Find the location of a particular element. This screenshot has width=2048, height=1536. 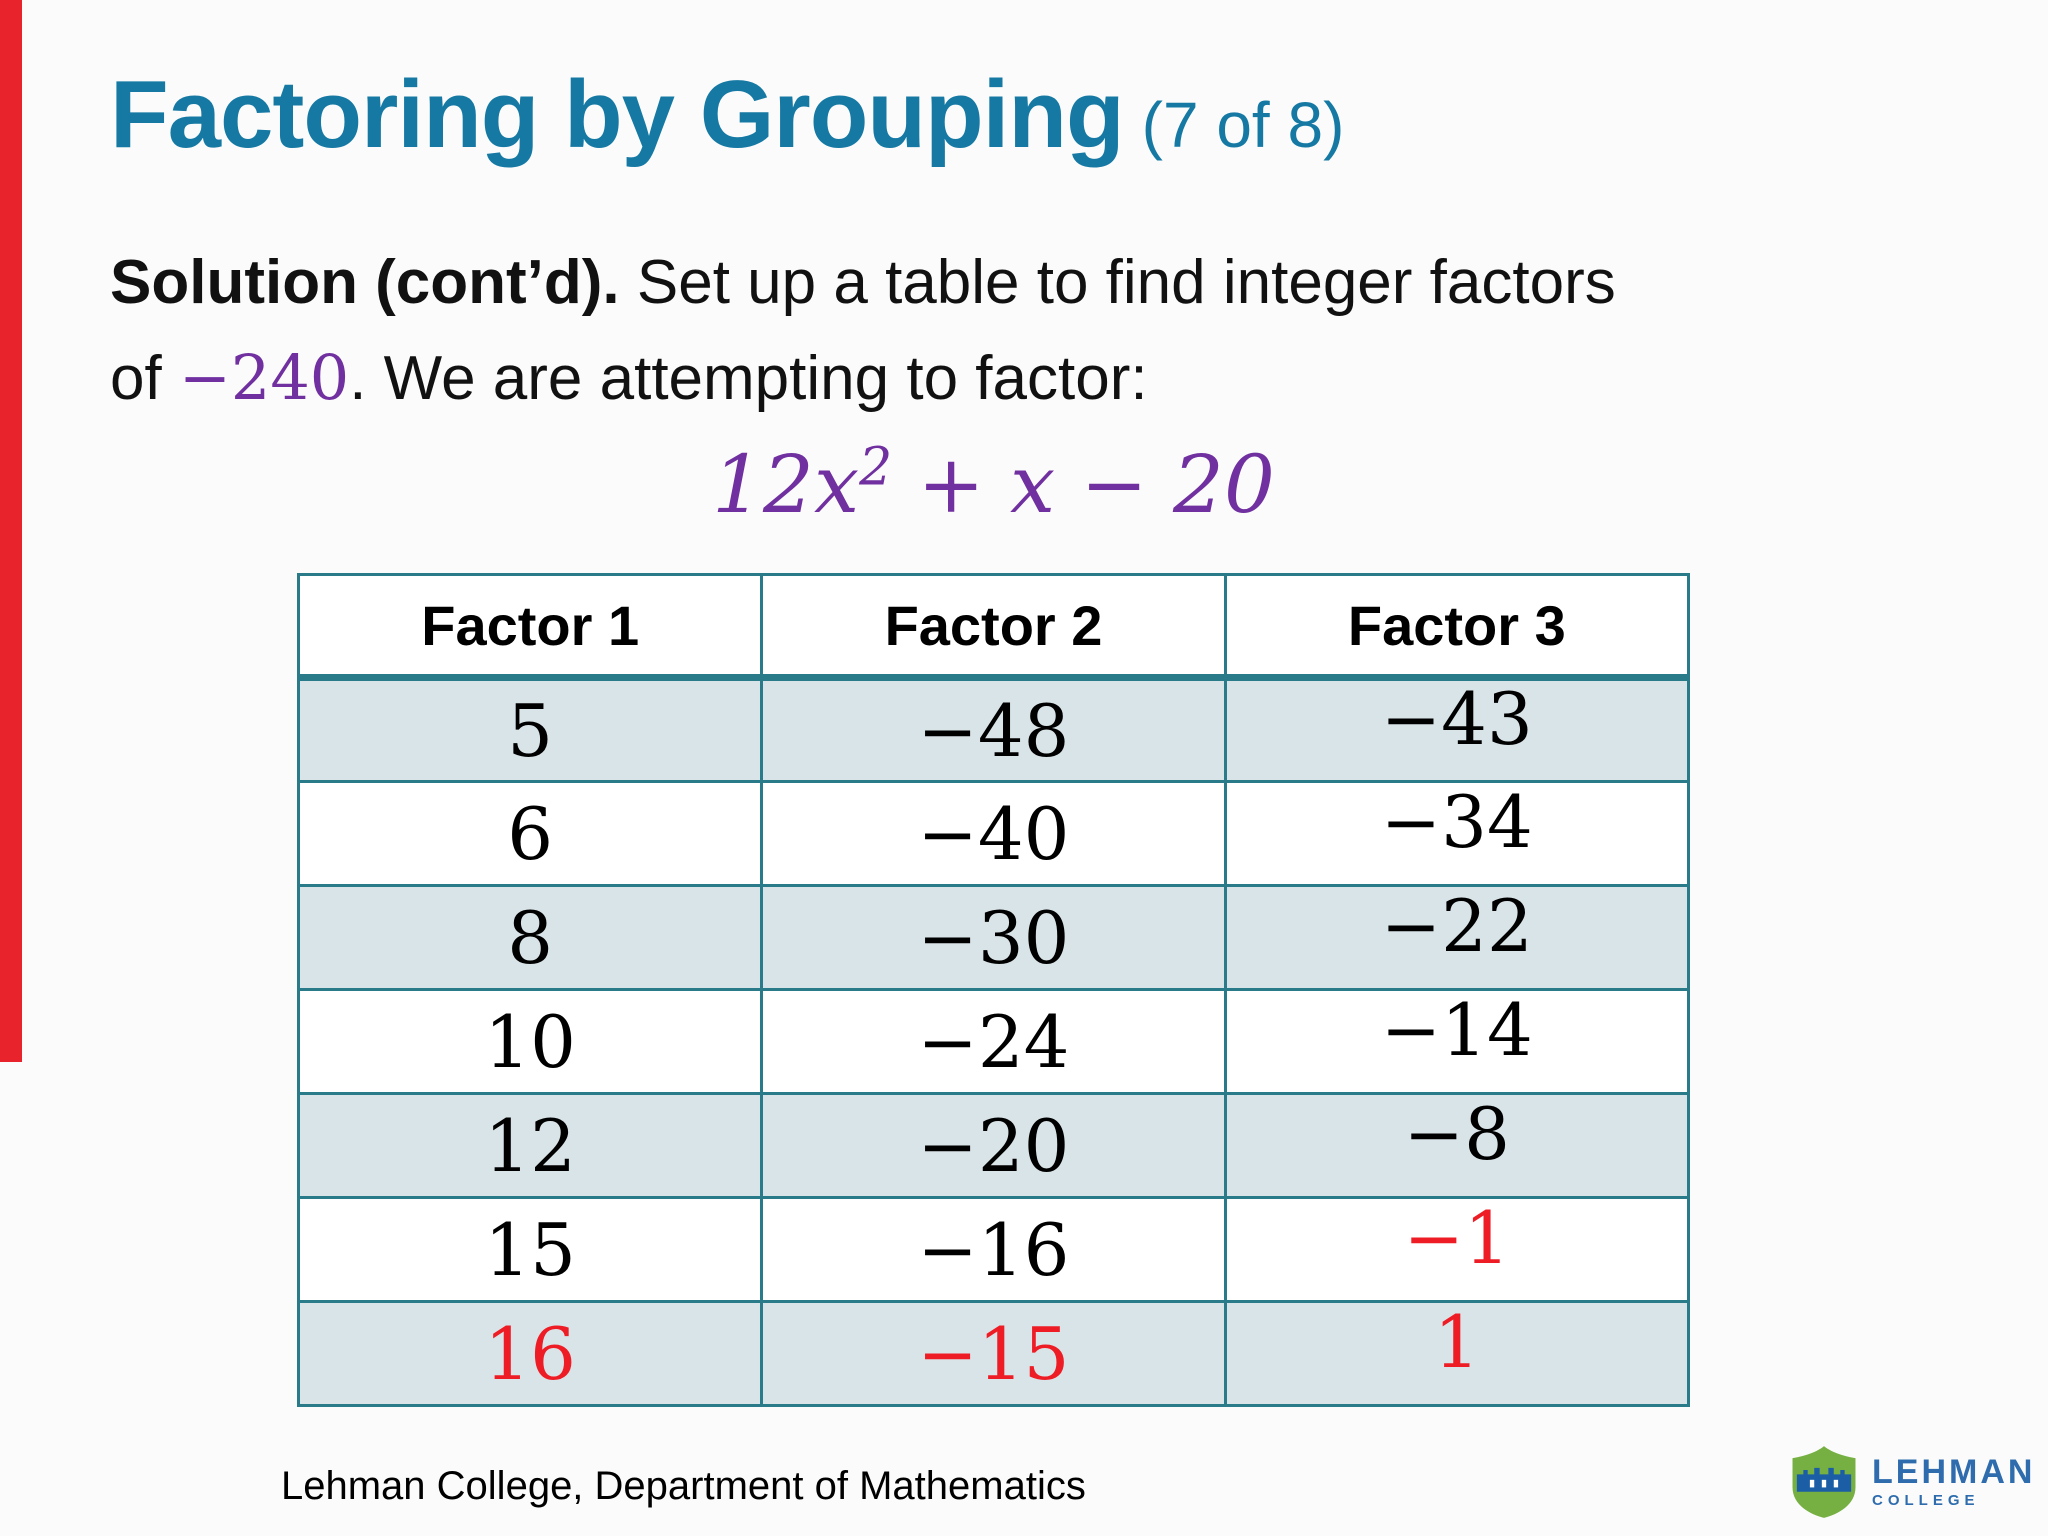

lehman-college-logo: LEHMAN COLLEGE is located at coordinates (1911, 1482).